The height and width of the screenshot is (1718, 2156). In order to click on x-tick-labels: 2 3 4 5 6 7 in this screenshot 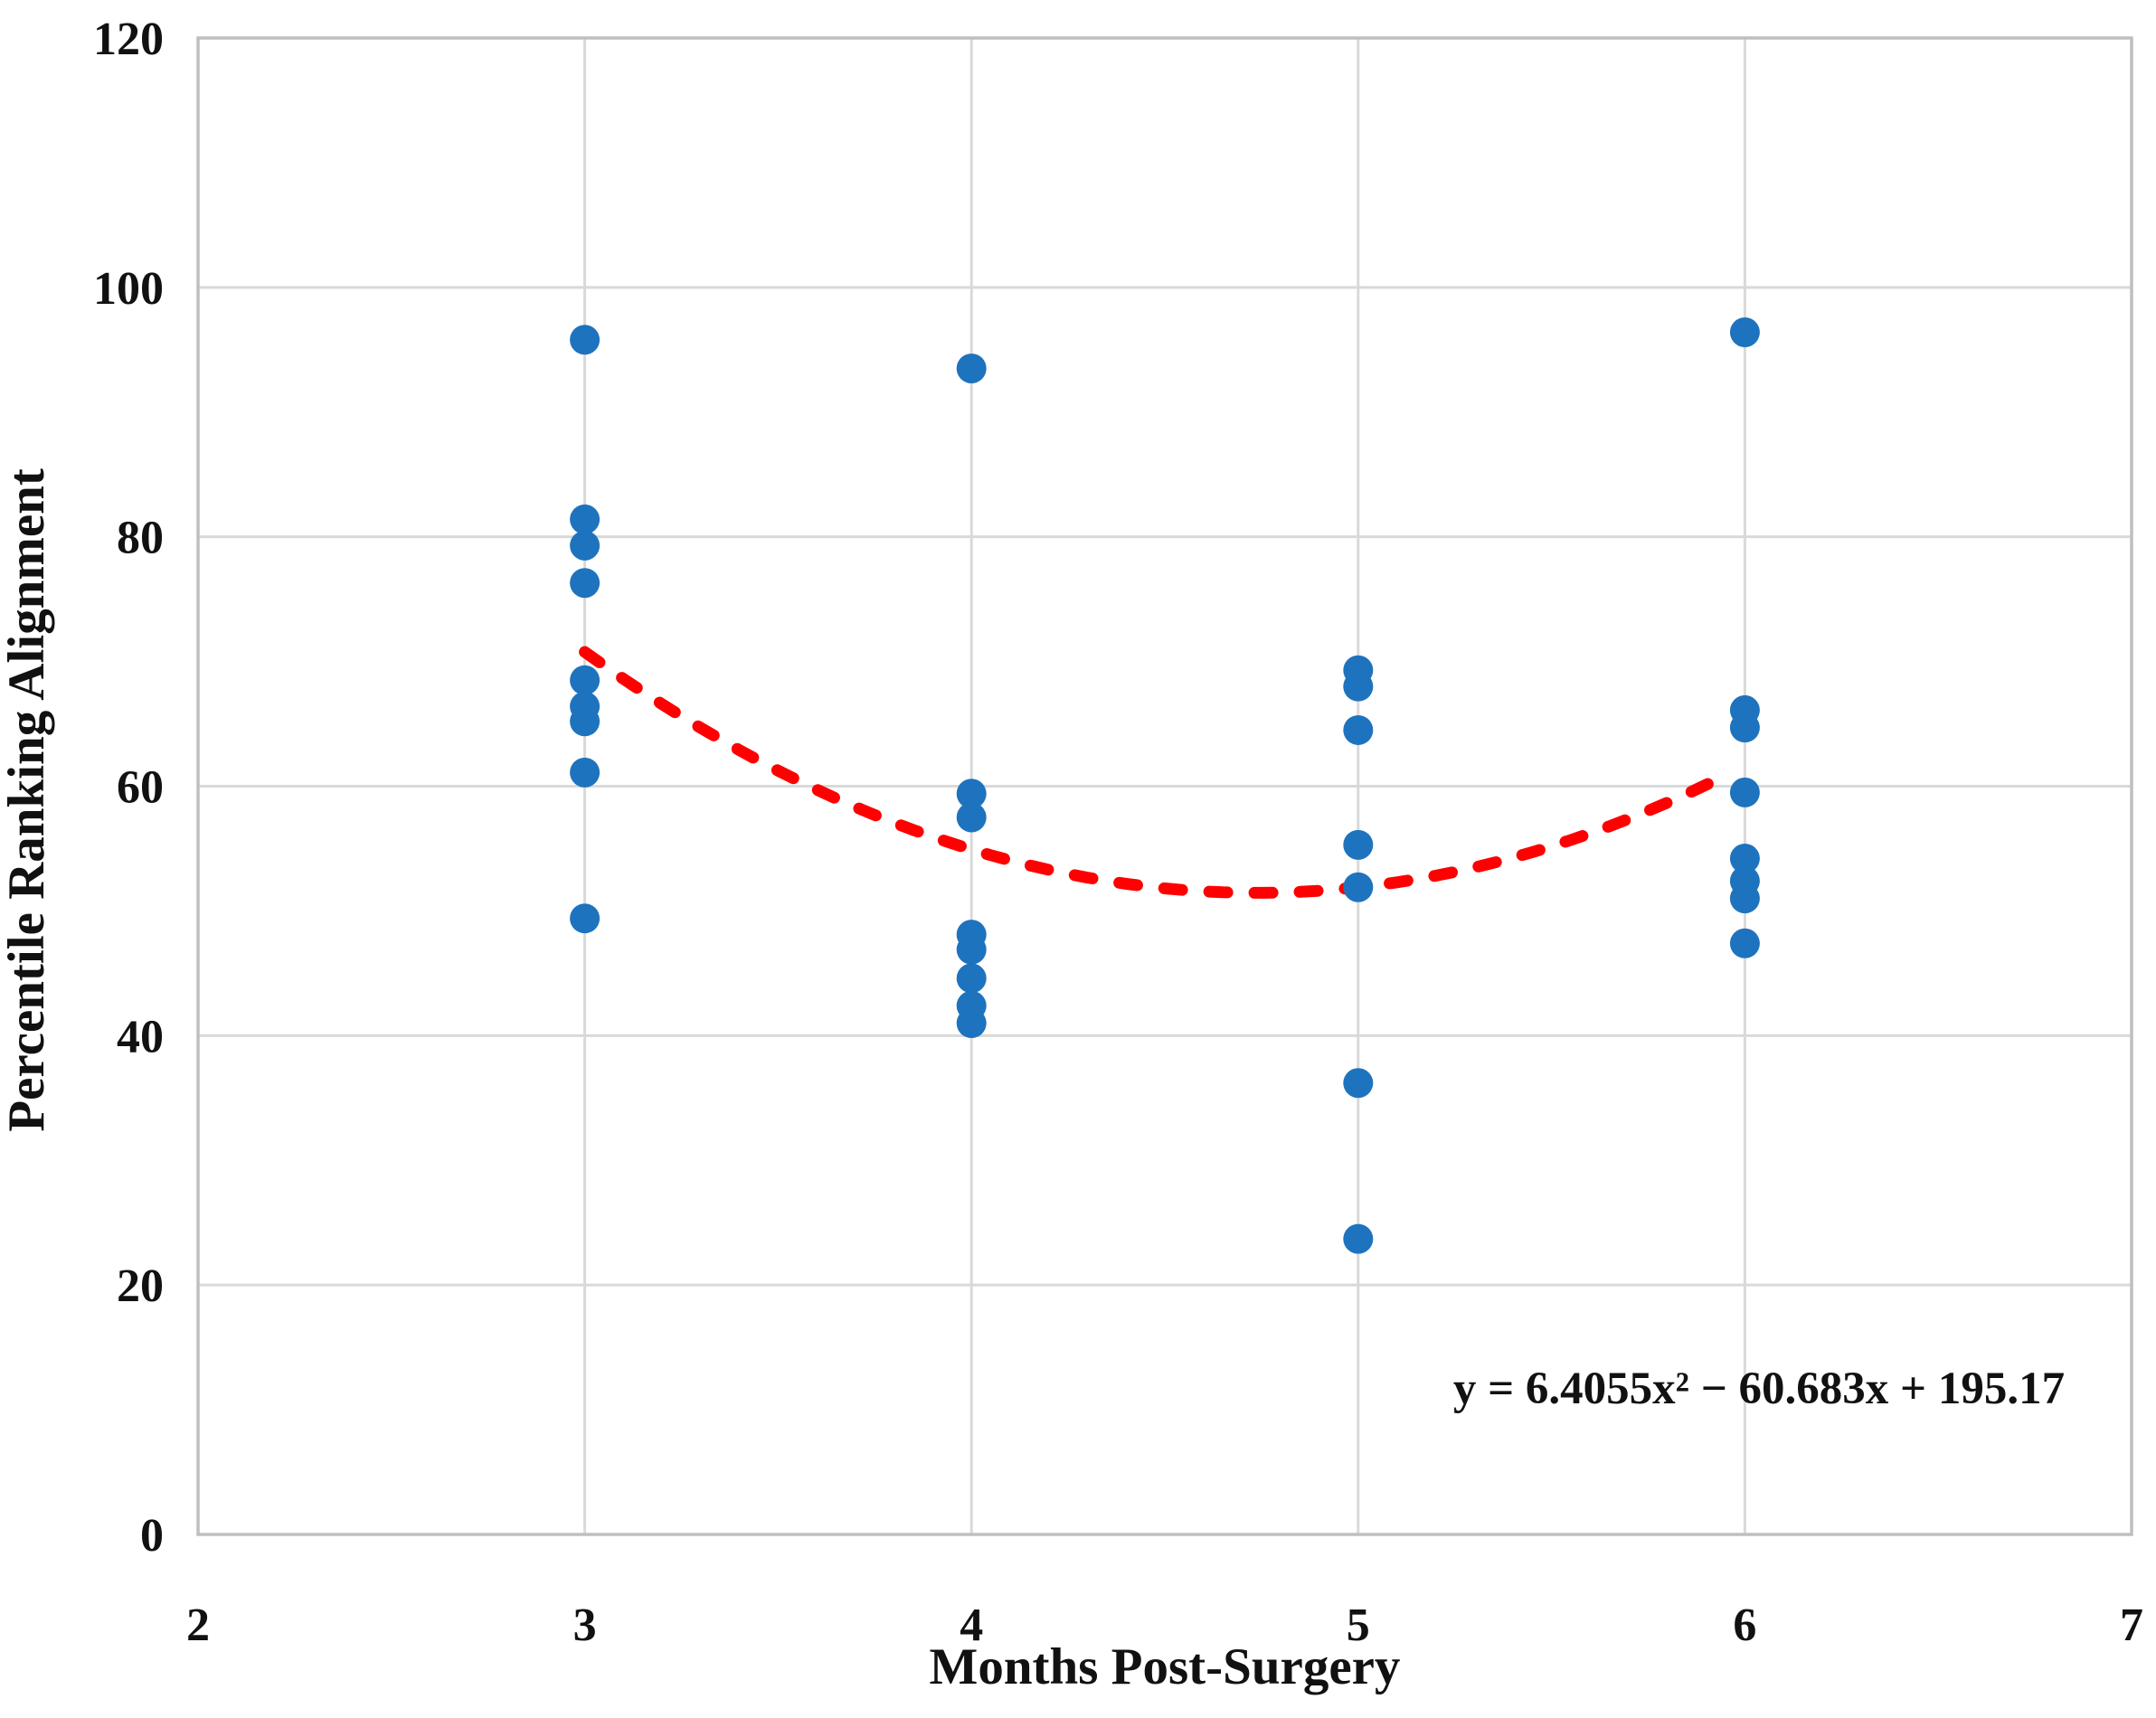, I will do `click(1164, 1625)`.